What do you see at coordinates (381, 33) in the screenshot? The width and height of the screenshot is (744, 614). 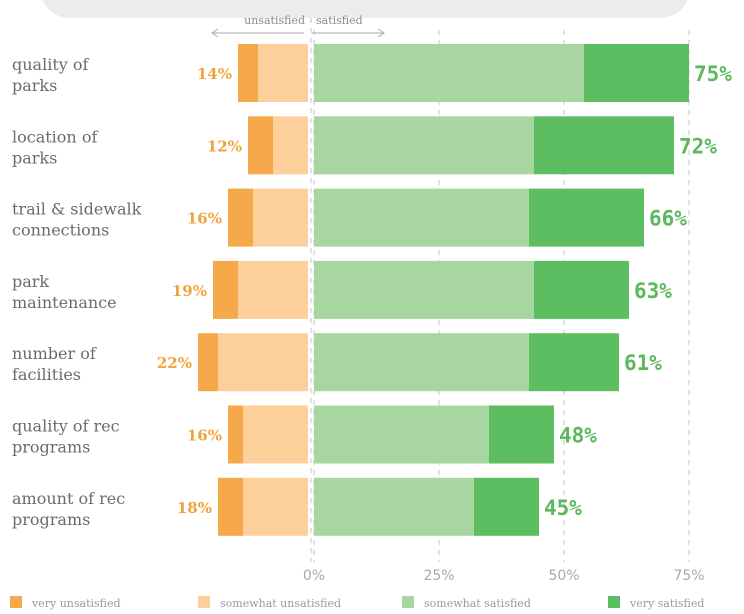 I see `right-arrow-head` at bounding box center [381, 33].